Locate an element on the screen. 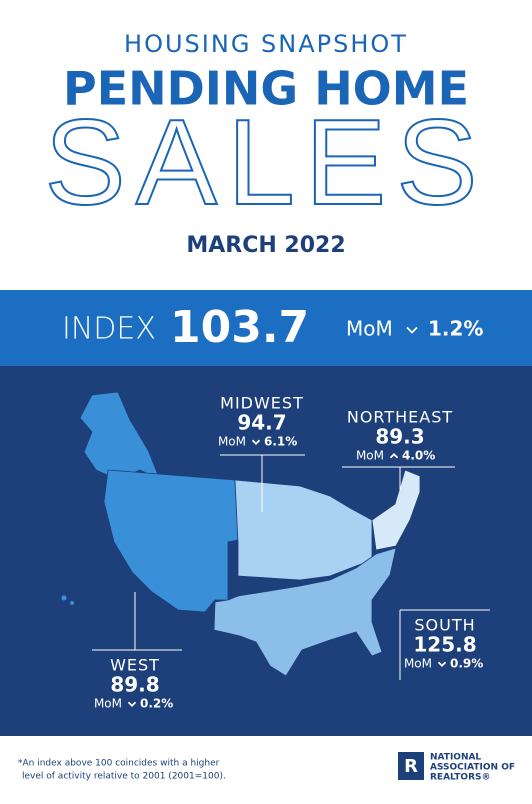 This screenshot has width=532, height=804. region-name: WEST is located at coordinates (135, 665).